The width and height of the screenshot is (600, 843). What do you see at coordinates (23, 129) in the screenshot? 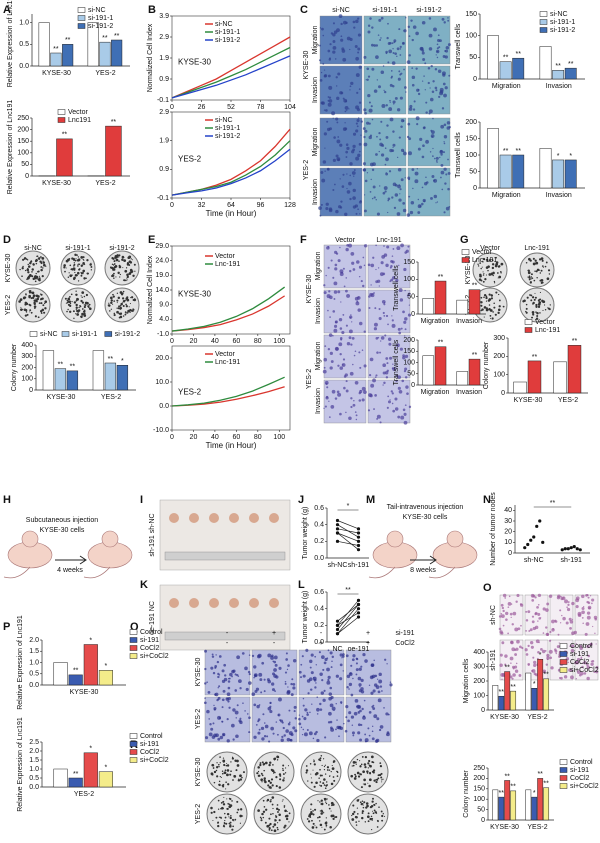
I see `y-tick-label: 200` at bounding box center [23, 129].